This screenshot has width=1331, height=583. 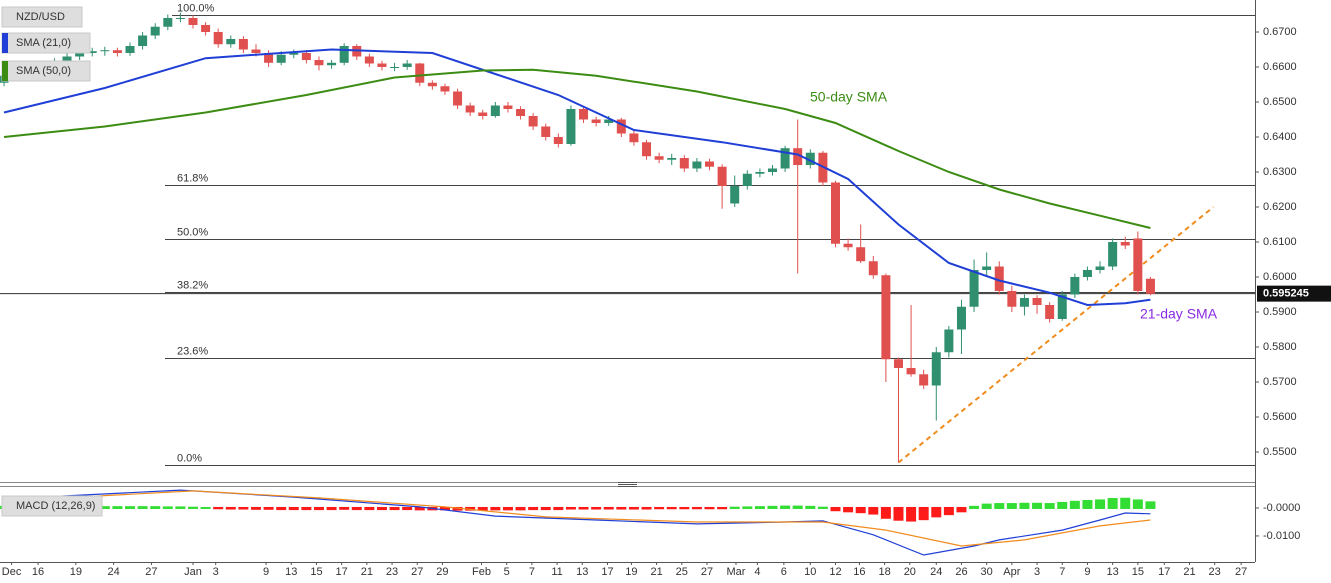 I want to click on annotation: 50-day SMA, so click(x=849, y=97).